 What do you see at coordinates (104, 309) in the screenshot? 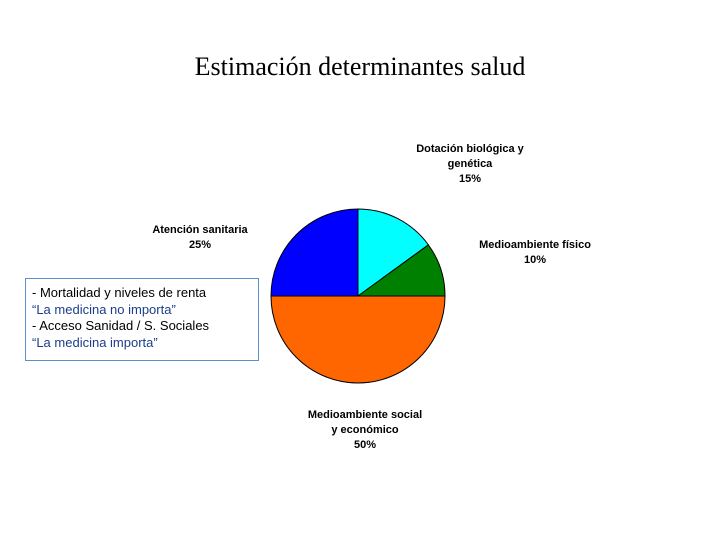
I see `note-line-2: “La medicina no importa”` at bounding box center [104, 309].